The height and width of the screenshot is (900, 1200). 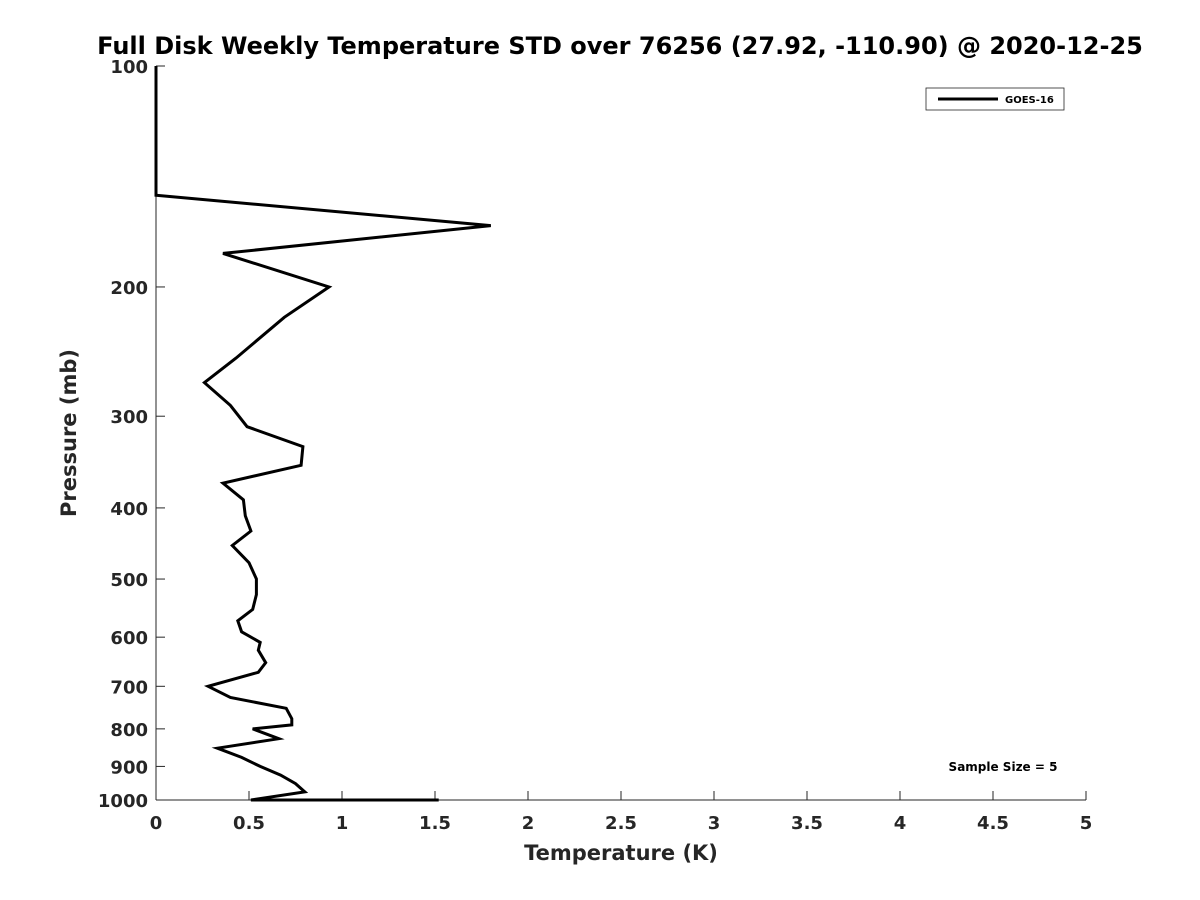 What do you see at coordinates (129, 687) in the screenshot?
I see `y-tick-label: 700` at bounding box center [129, 687].